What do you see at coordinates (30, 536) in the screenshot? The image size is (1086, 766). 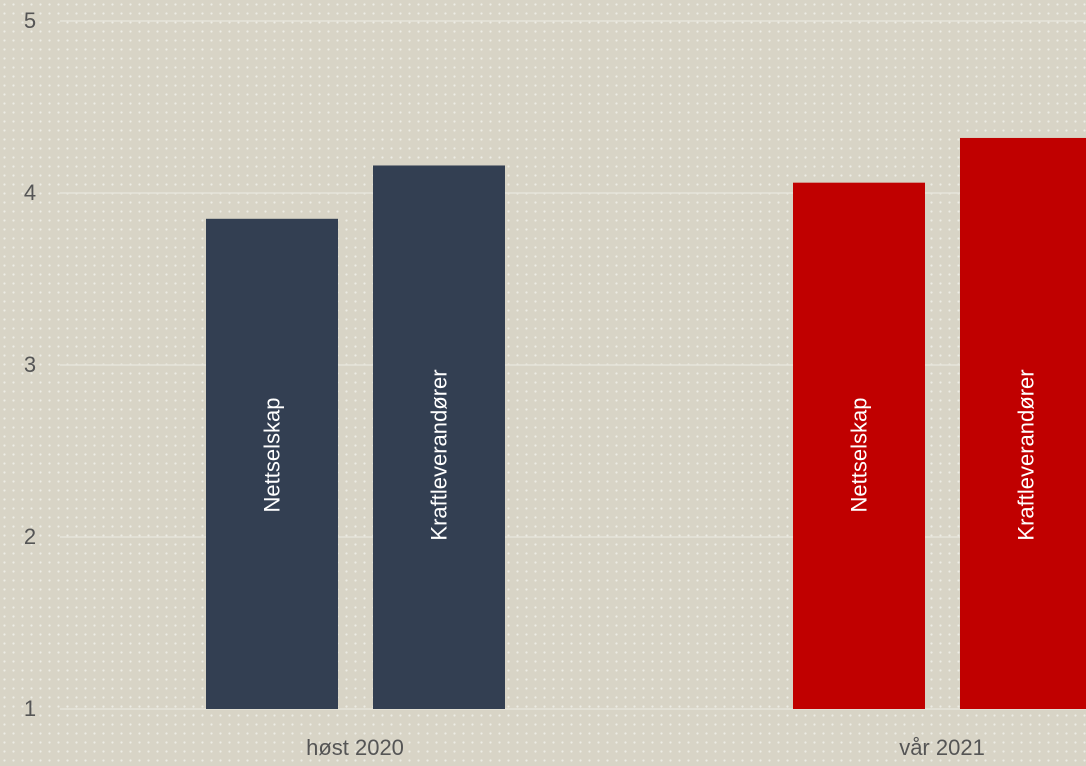 I see `y-tick-label: 2` at bounding box center [30, 536].